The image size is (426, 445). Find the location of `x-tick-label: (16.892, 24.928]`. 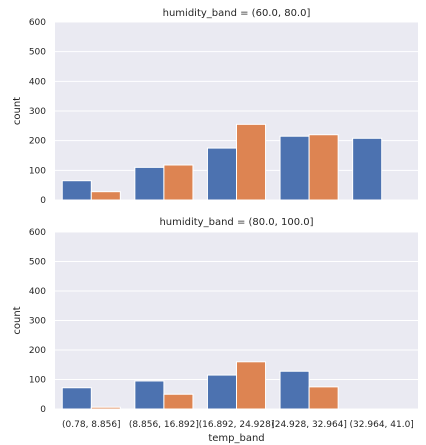

x-tick-label: (16.892, 24.928] is located at coordinates (237, 425).